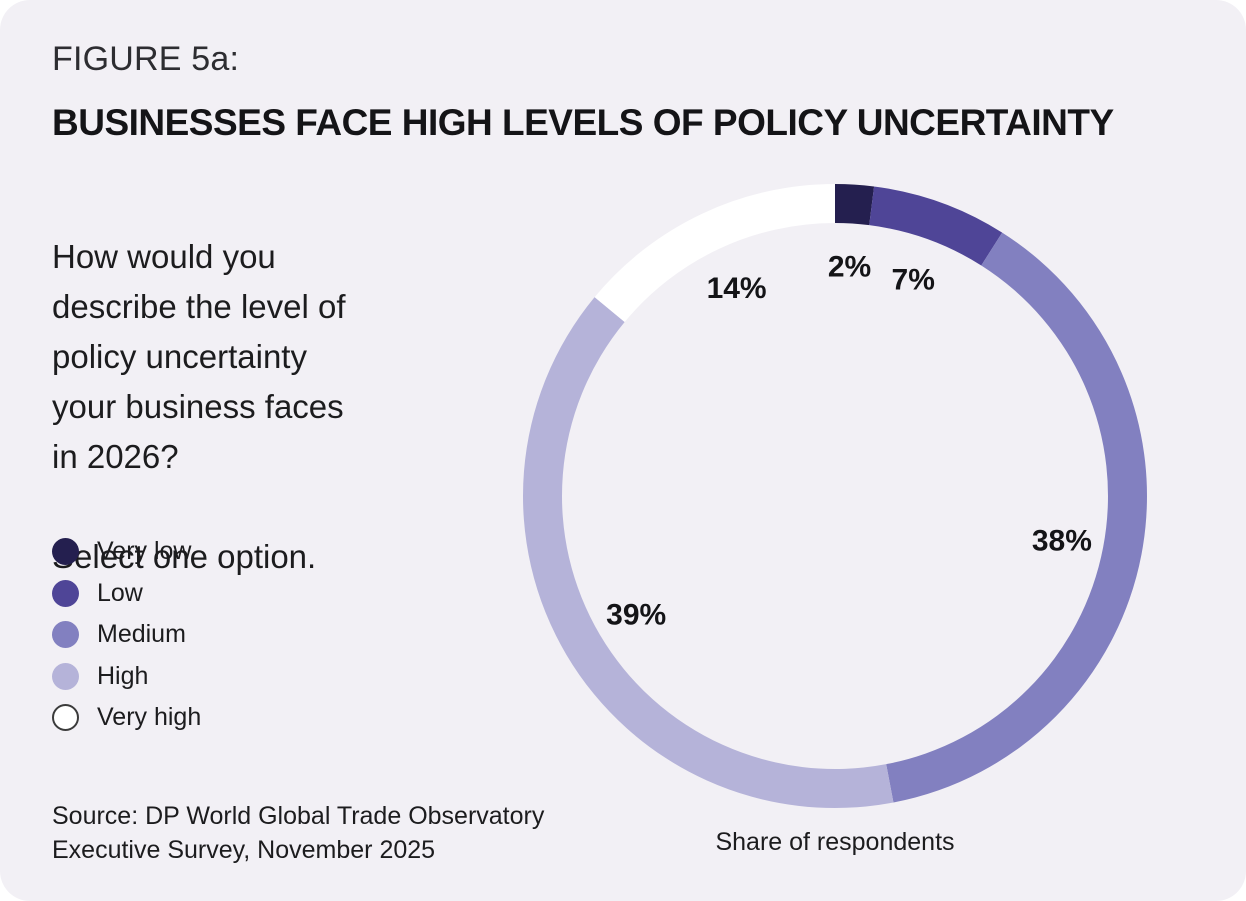 The height and width of the screenshot is (901, 1246). What do you see at coordinates (849, 267) in the screenshot?
I see `segment-value-label-very-low: 2%` at bounding box center [849, 267].